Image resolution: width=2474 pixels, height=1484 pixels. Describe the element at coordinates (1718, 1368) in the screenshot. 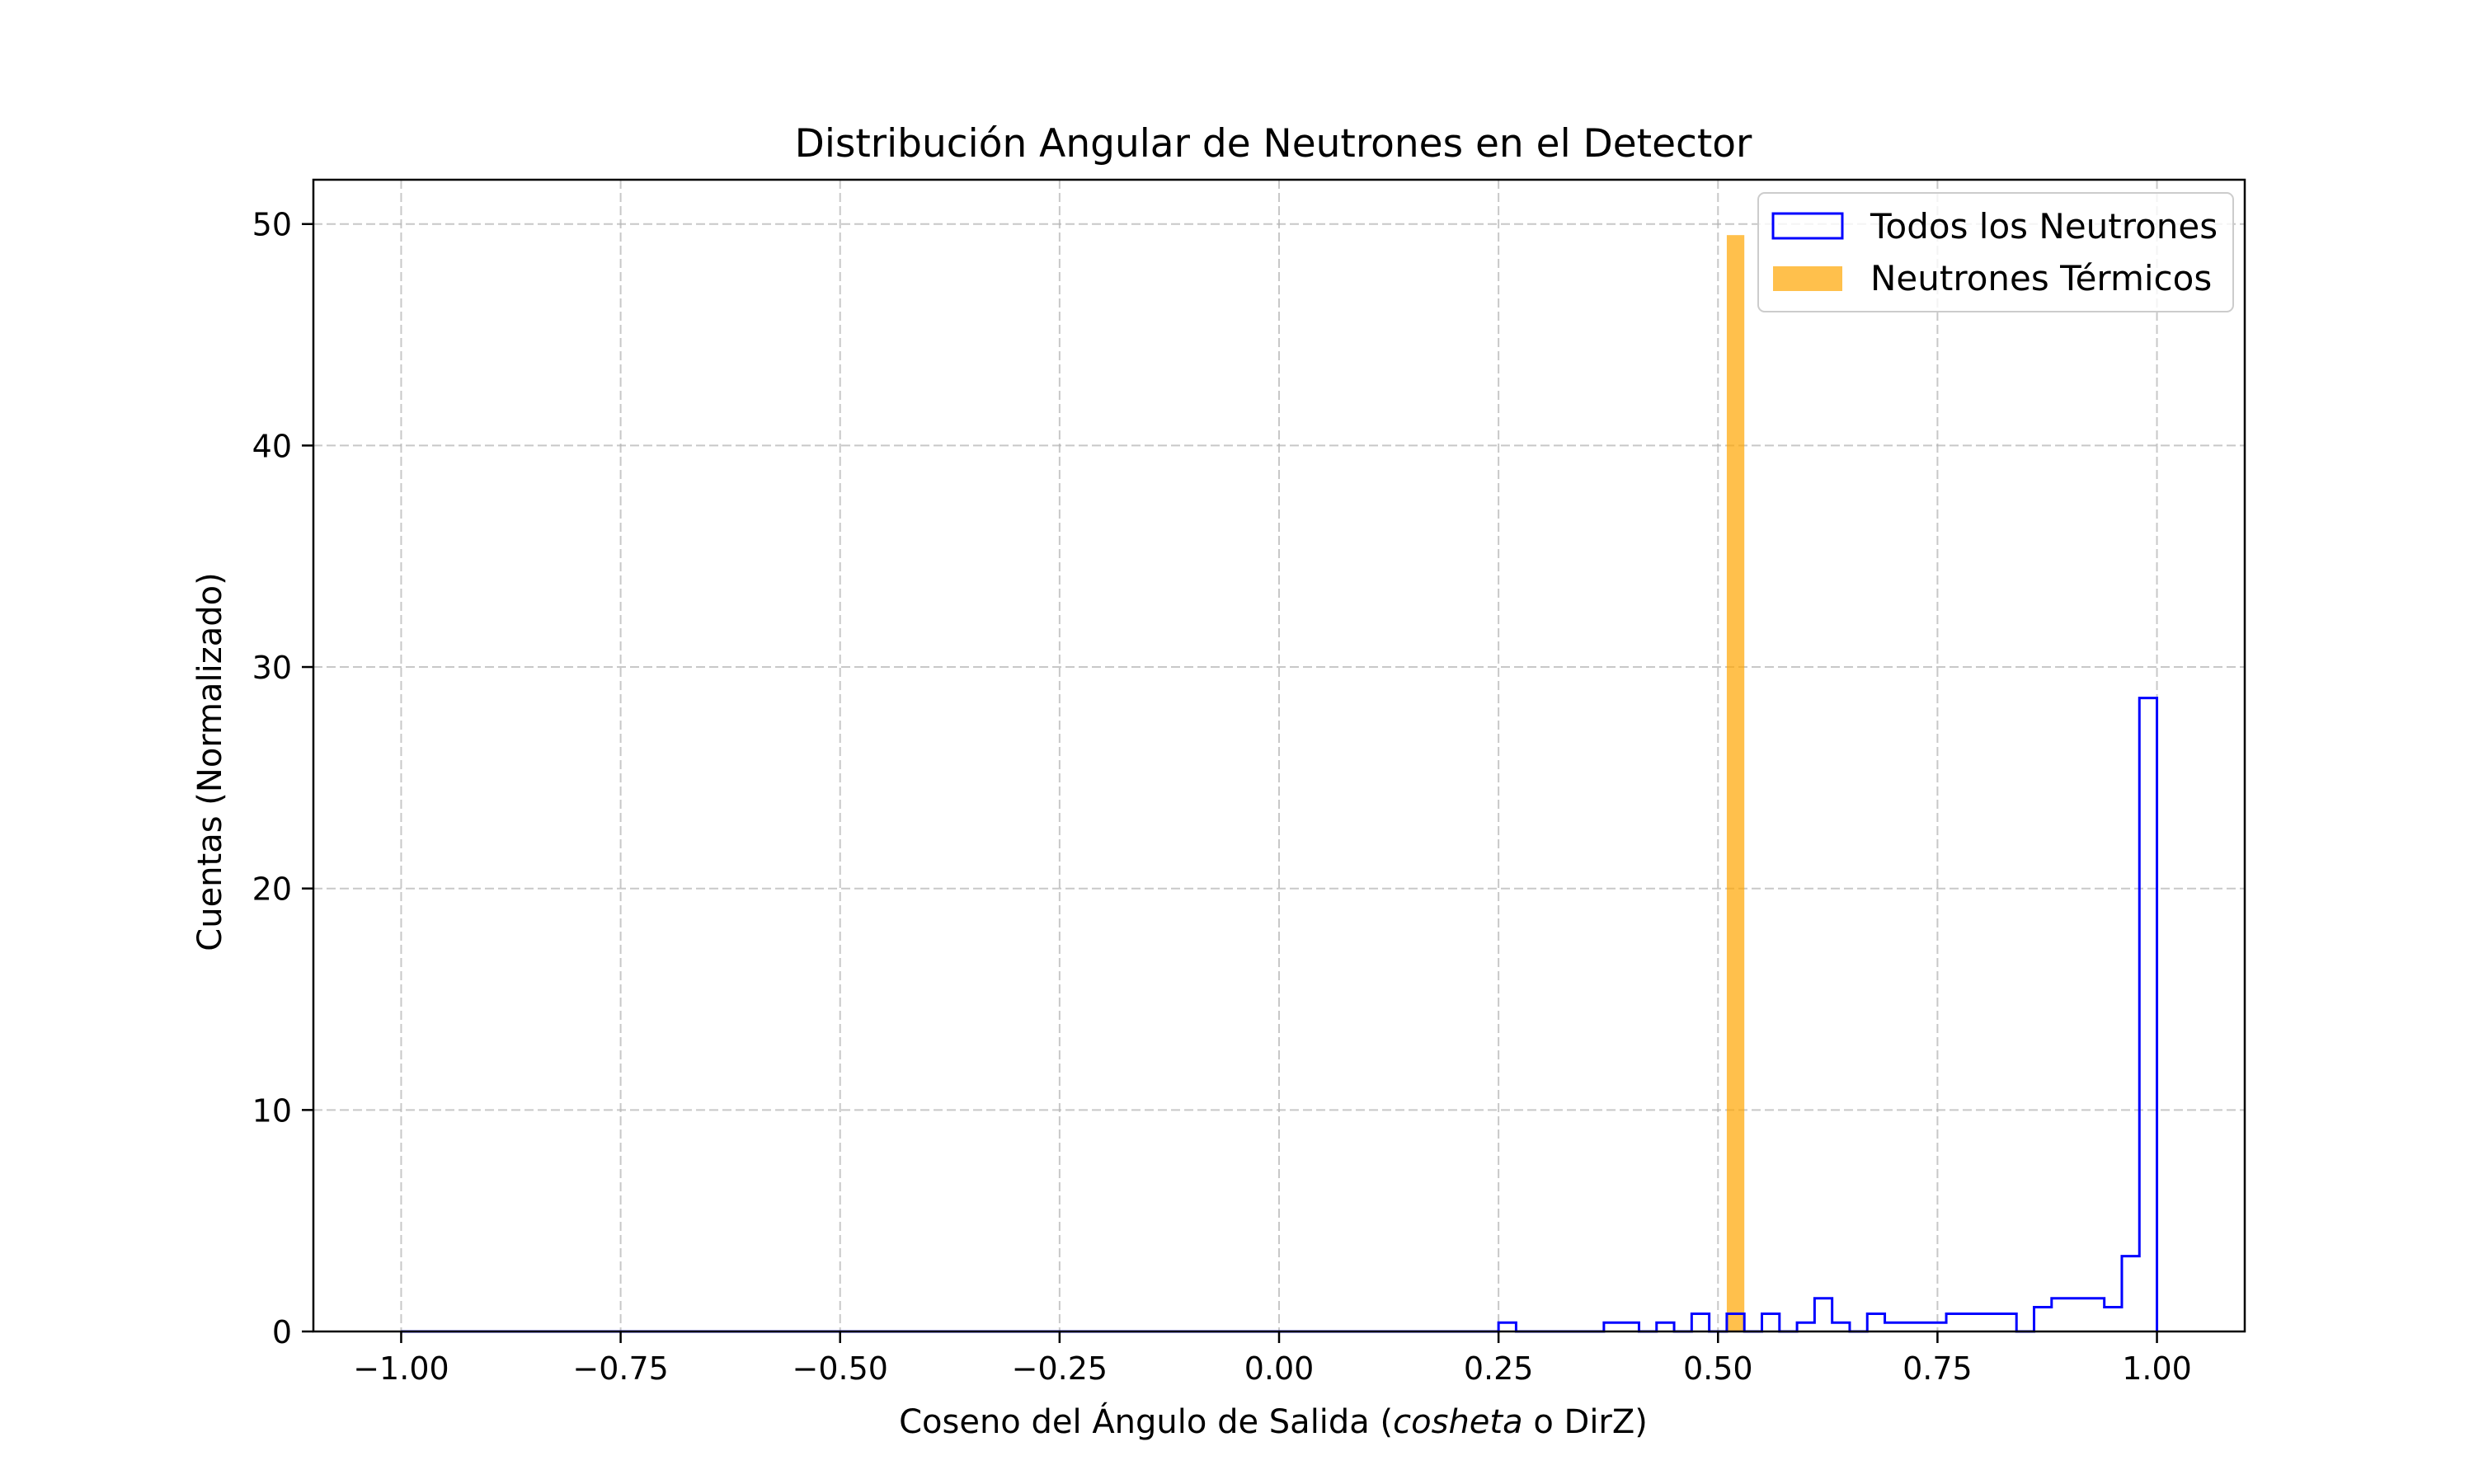

I see `x-tick-label: 0.50` at that location.